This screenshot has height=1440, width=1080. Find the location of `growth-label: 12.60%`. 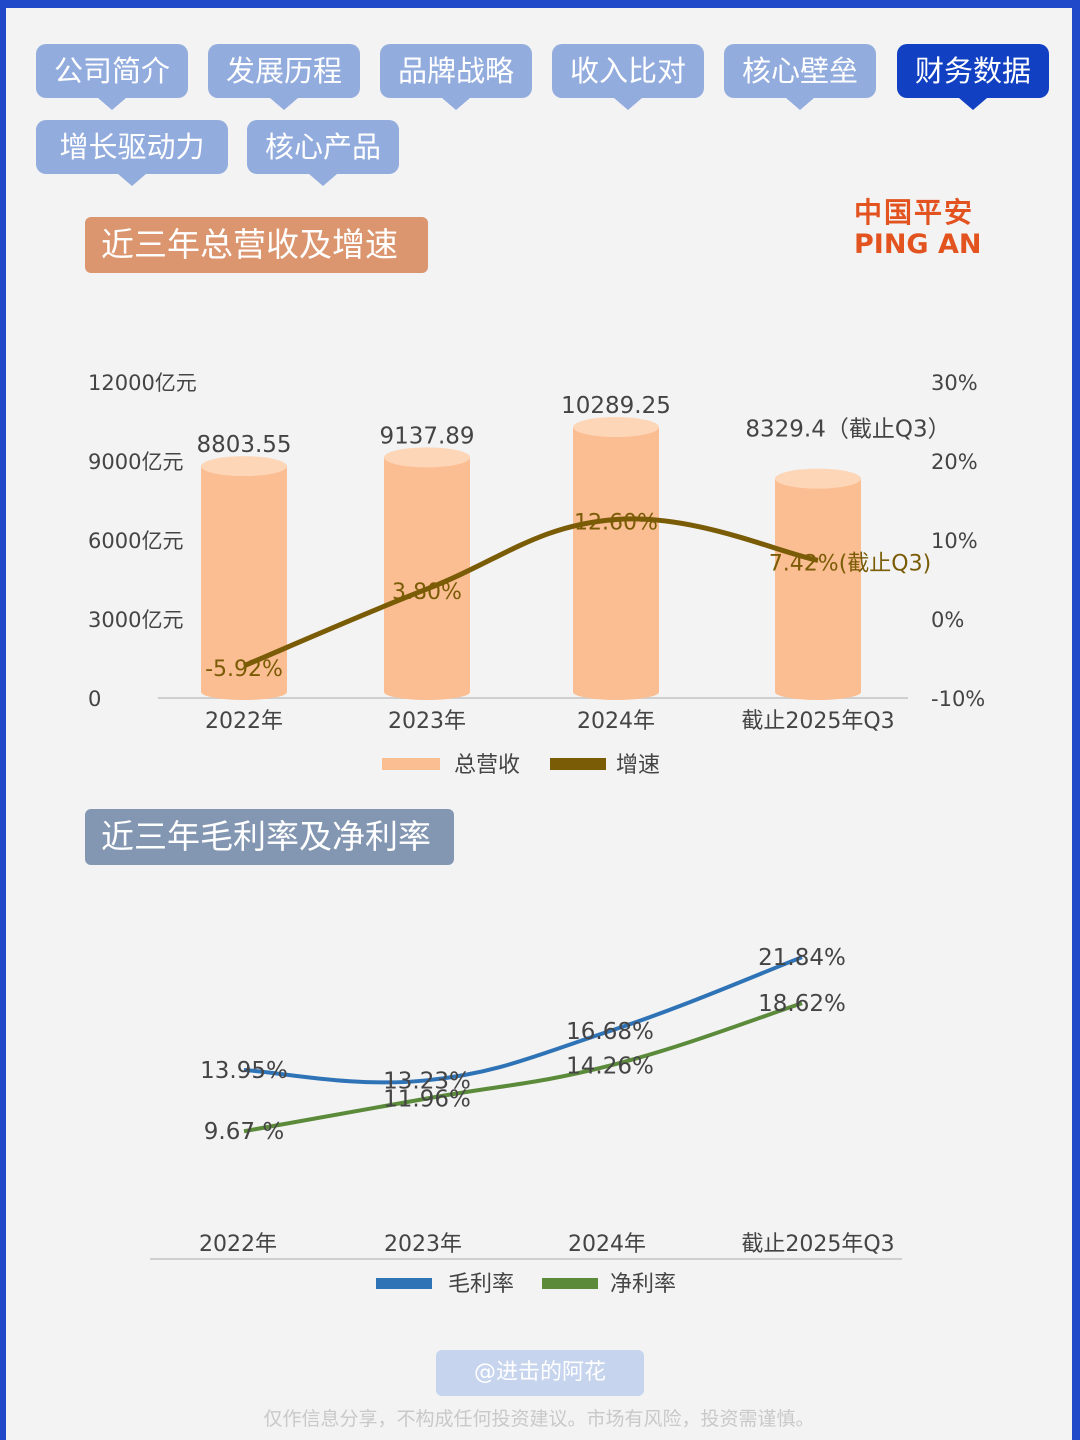

growth-label: 12.60% is located at coordinates (616, 522).